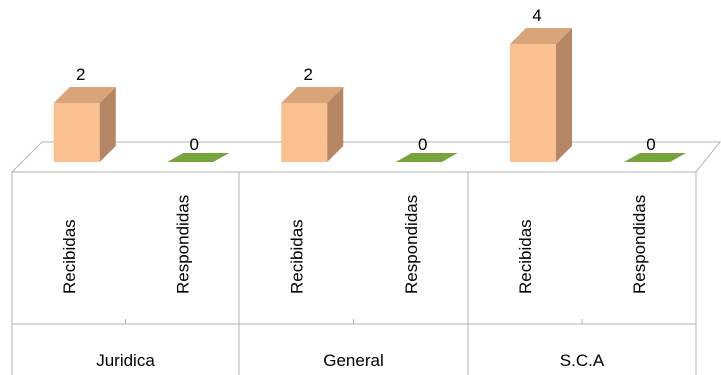 This screenshot has height=375, width=721. What do you see at coordinates (353, 360) in the screenshot?
I see `group-label: General` at bounding box center [353, 360].